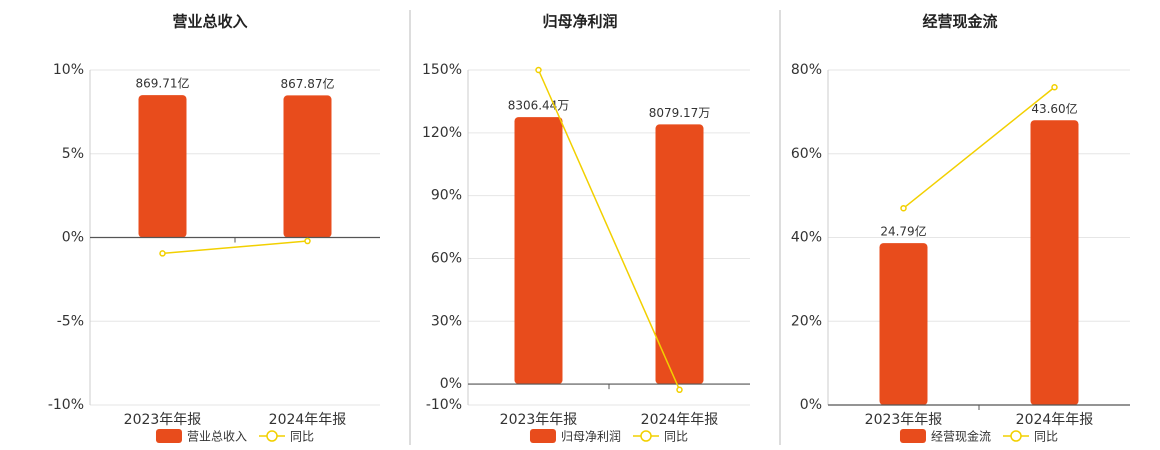 The image size is (1160, 450). I want to click on y-tick-label: 40%, so click(806, 238).